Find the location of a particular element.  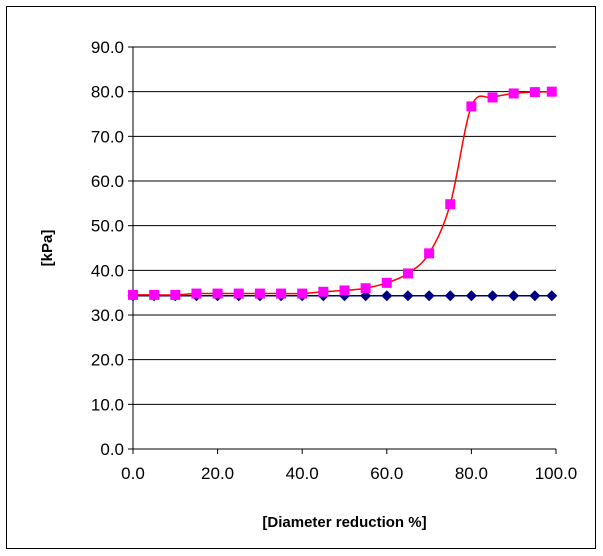

x-tick-labels: 0.0 20.0 40.0 60.0 80.0 100.0 is located at coordinates (349, 473).